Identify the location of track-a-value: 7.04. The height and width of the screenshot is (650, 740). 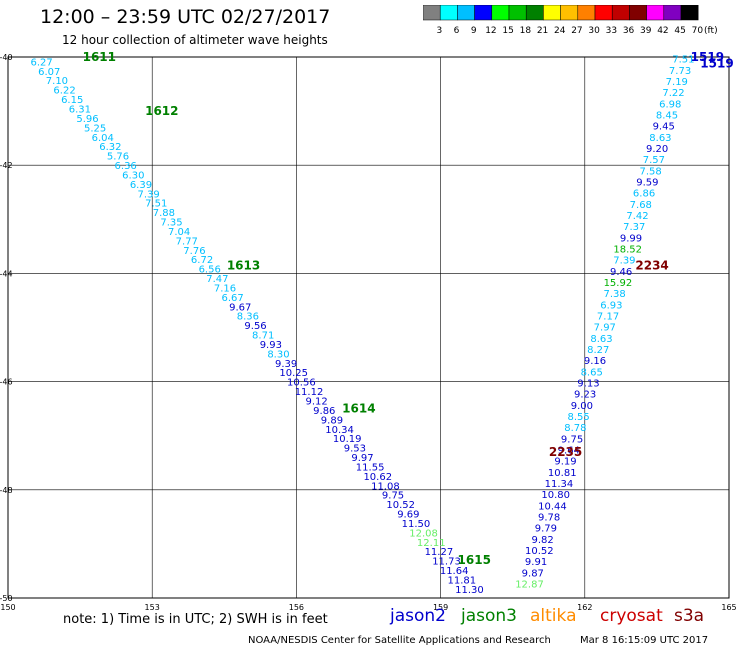
(179, 232).